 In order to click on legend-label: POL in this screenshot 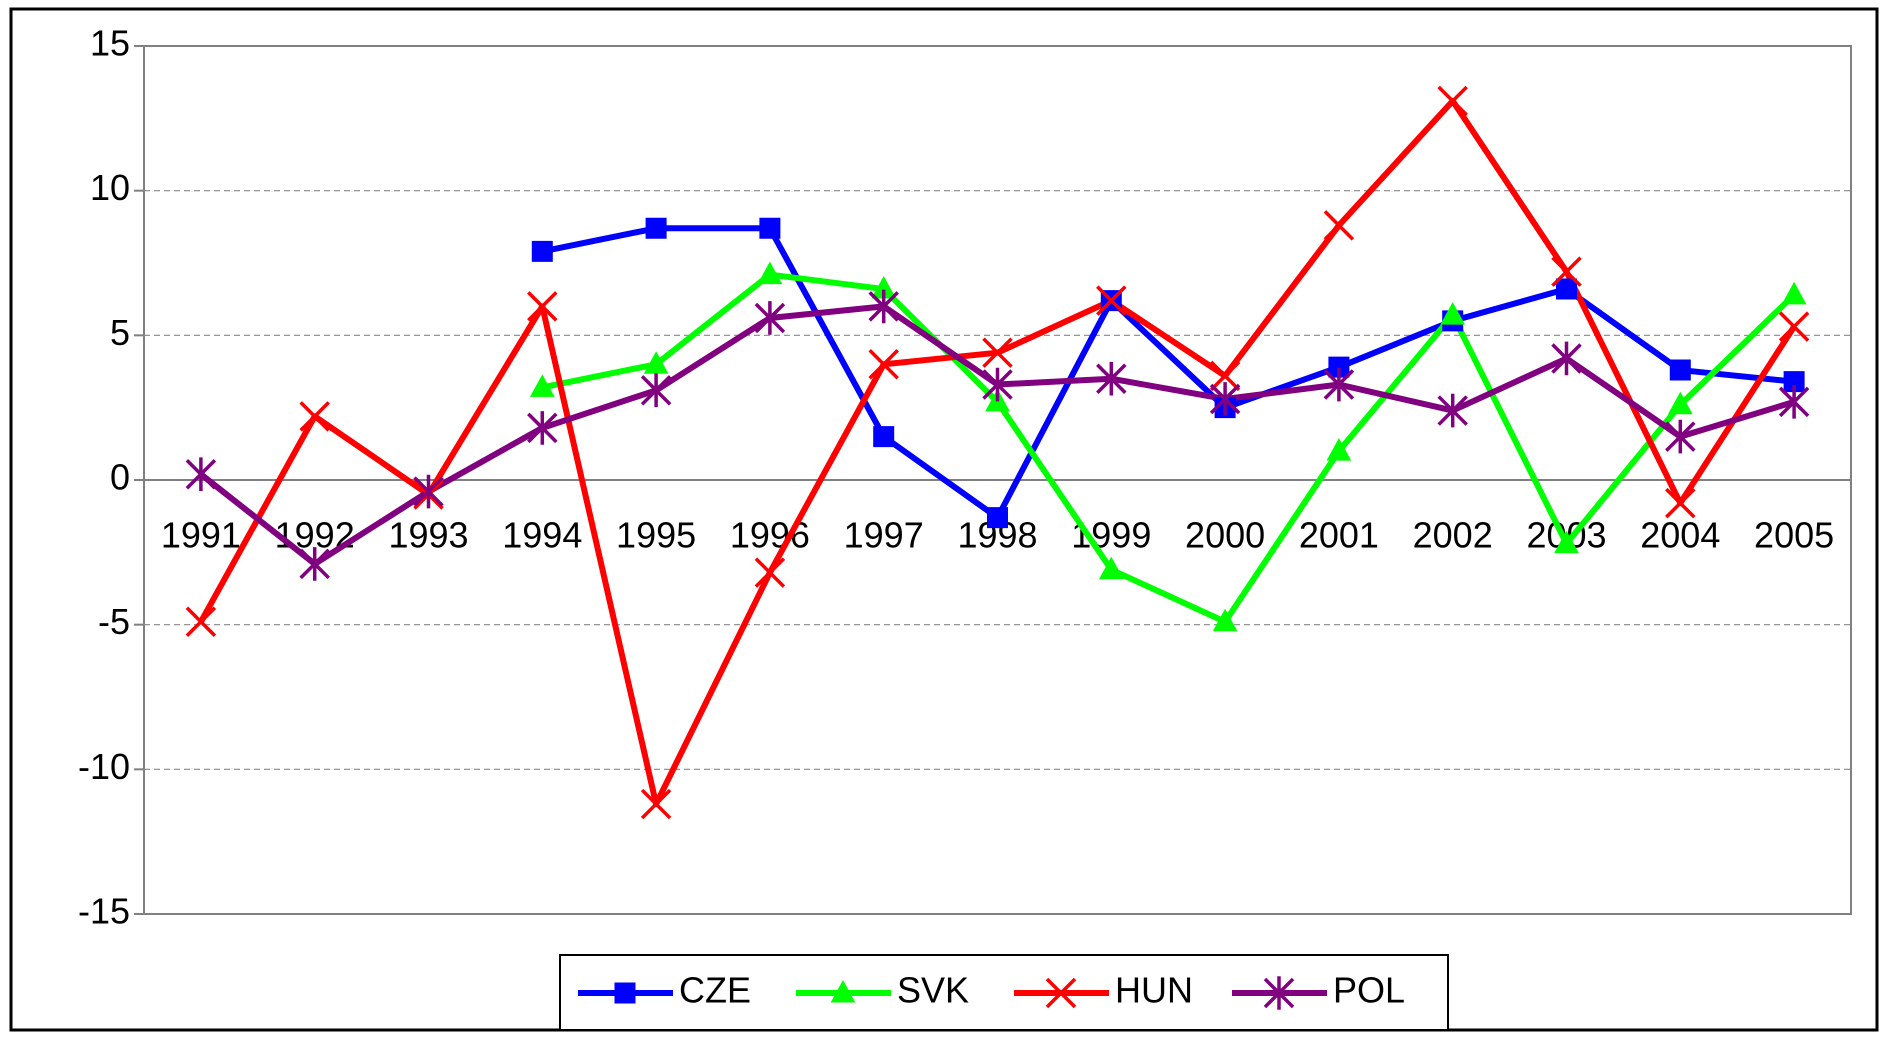, I will do `click(1369, 990)`.